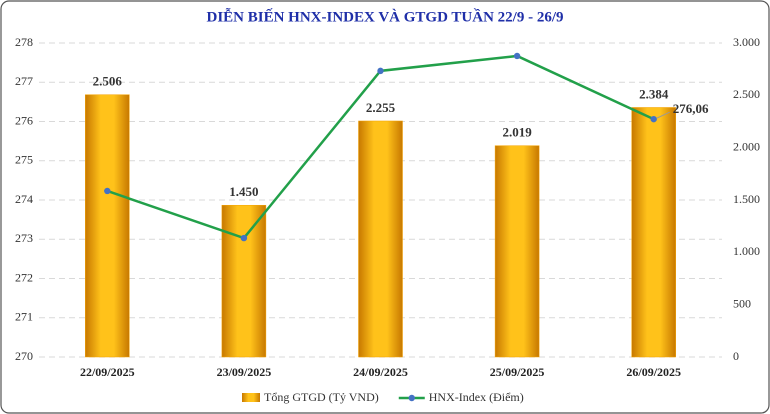  What do you see at coordinates (476, 397) in the screenshot?
I see `legend-label: HNX-Index (Điểm)` at bounding box center [476, 397].